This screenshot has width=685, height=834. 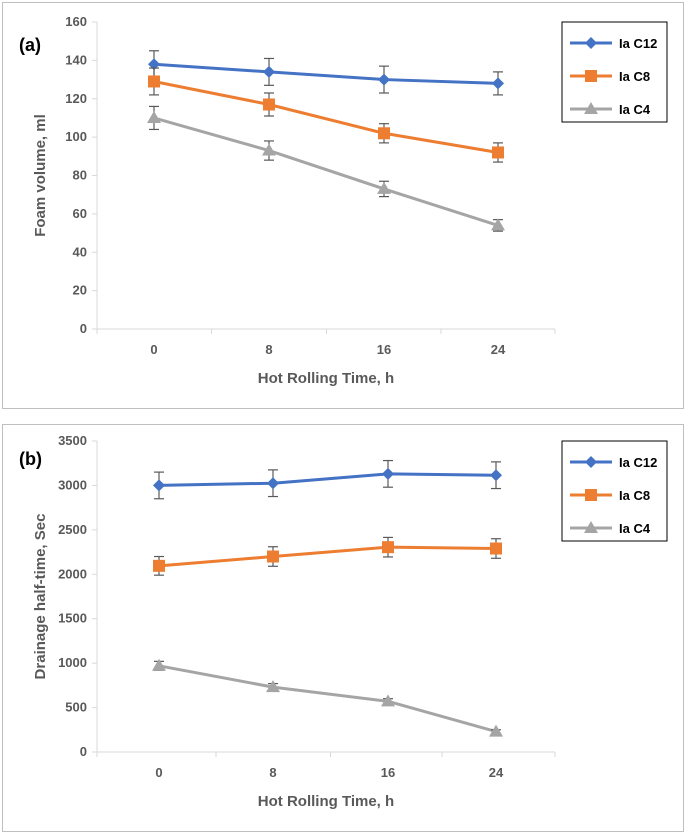 What do you see at coordinates (388, 772) in the screenshot?
I see `chart1-x-tick-label: 16` at bounding box center [388, 772].